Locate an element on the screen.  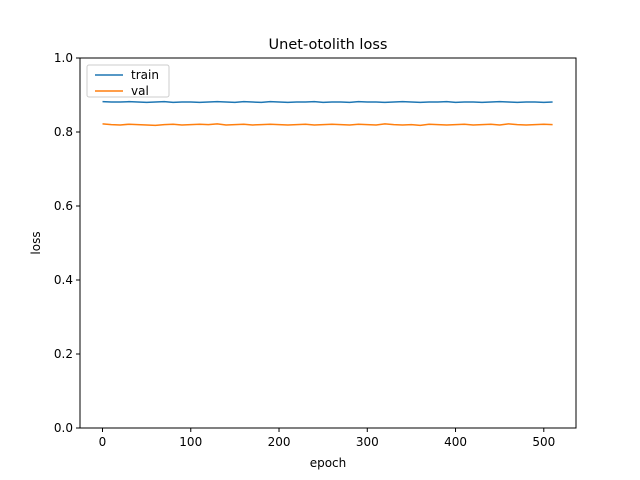
y-tick-label: 0.2 is located at coordinates (63, 354).